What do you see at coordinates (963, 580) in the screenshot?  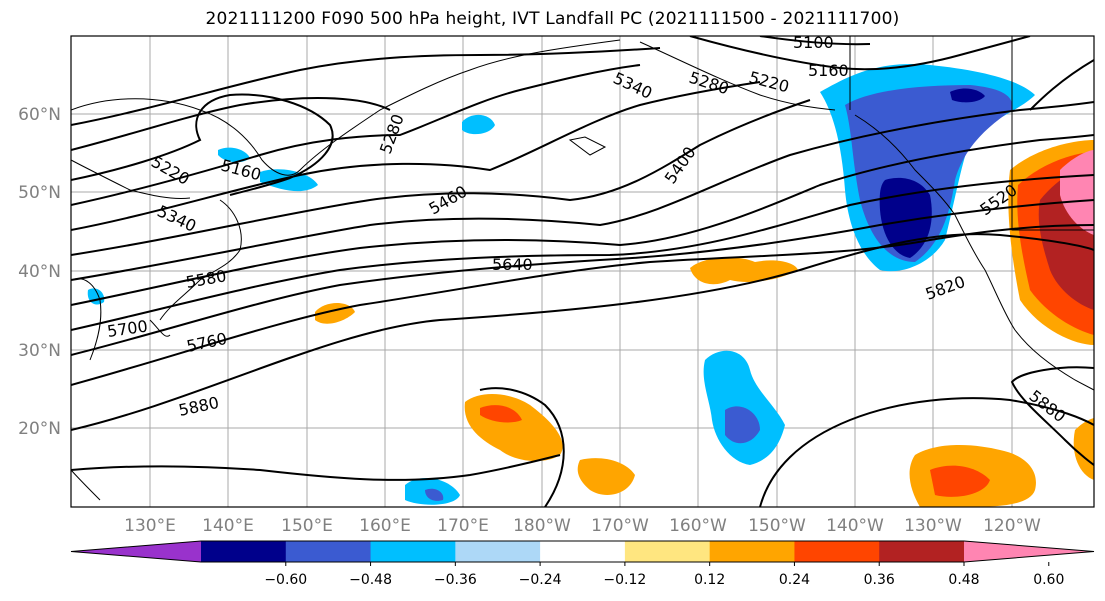 I see `colorbar-tick-label: 0.48` at bounding box center [963, 580].